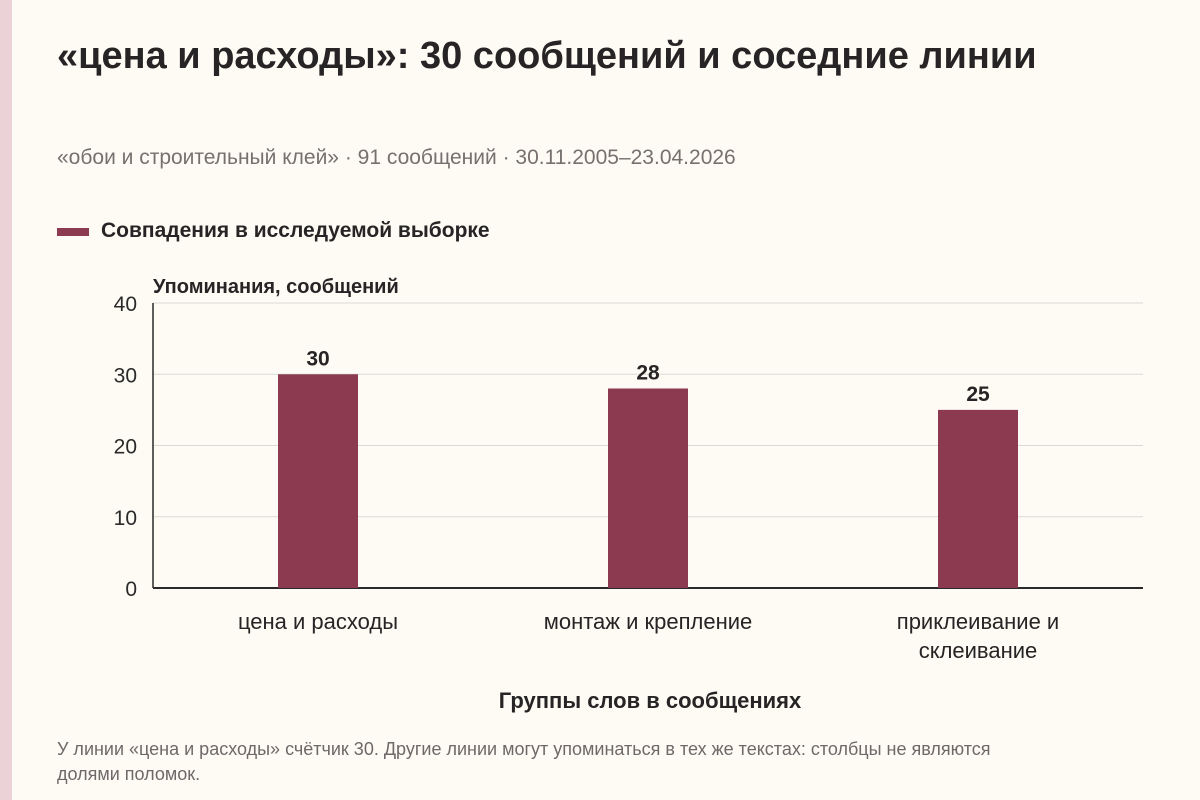 Image resolution: width=1200 pixels, height=800 pixels. I want to click on legend-label: Совпадения в исследуемой выборке, so click(295, 230).